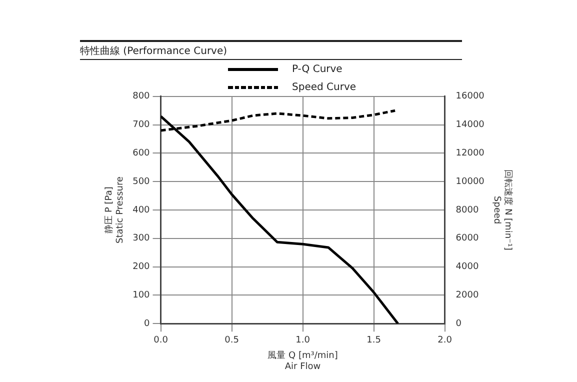  I want to click on y2-tick-label: 10000, so click(470, 181).